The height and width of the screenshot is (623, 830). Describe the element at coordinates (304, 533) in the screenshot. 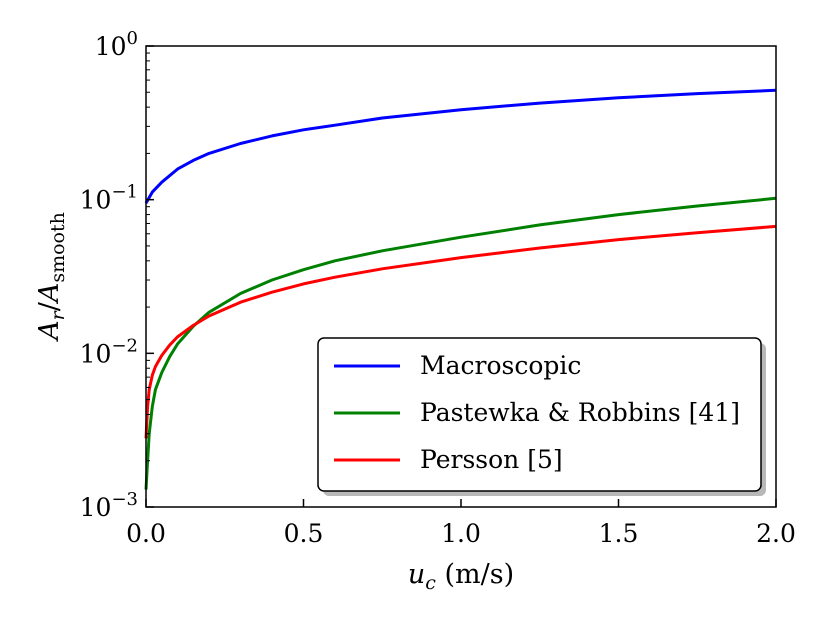

I see `x-tick-label: 0.5` at that location.